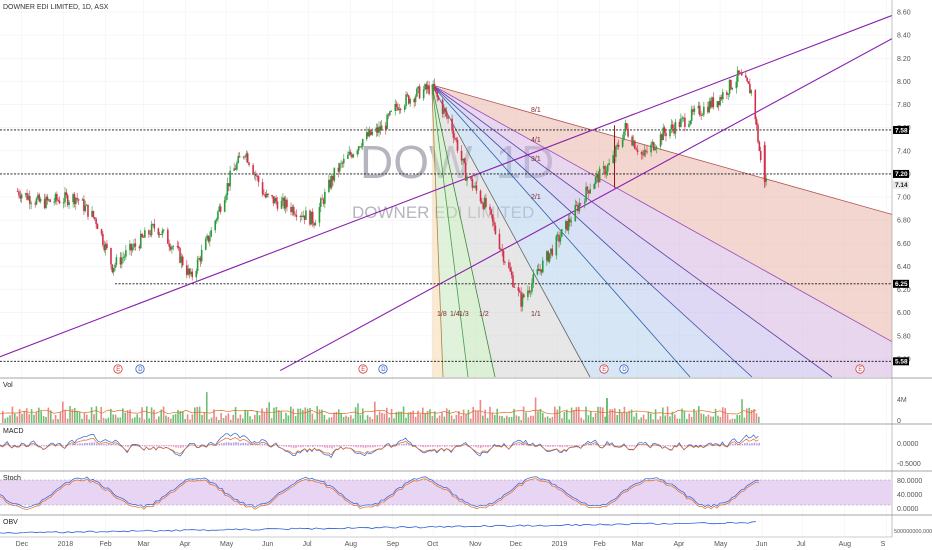 The image size is (932, 550). Describe the element at coordinates (901, 362) in the screenshot. I see `price-tag-label: 5.58` at that location.